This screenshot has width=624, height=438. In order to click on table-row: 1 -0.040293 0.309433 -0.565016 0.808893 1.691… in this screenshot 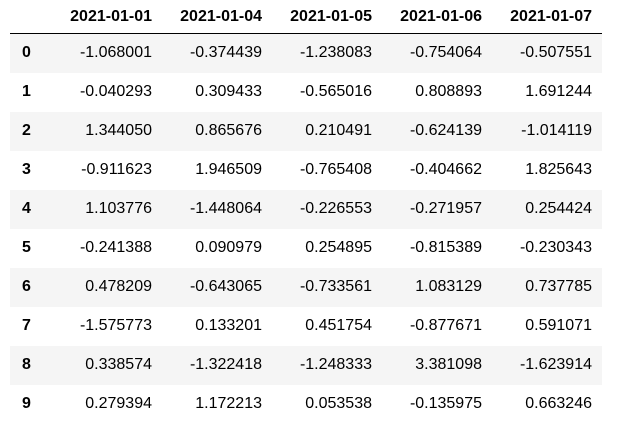, I will do `click(306, 92)`.